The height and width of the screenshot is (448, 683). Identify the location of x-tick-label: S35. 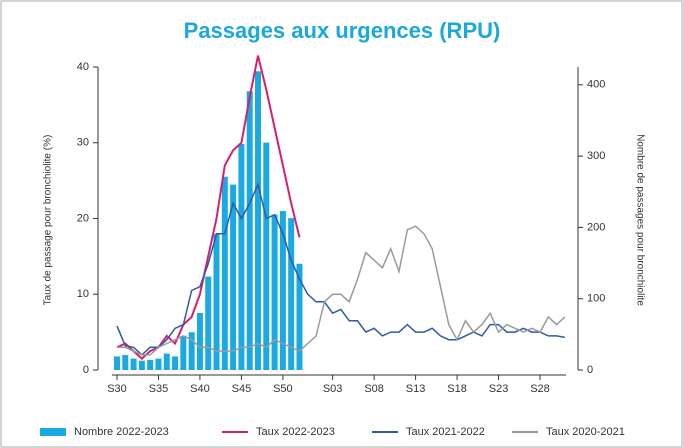
(159, 389).